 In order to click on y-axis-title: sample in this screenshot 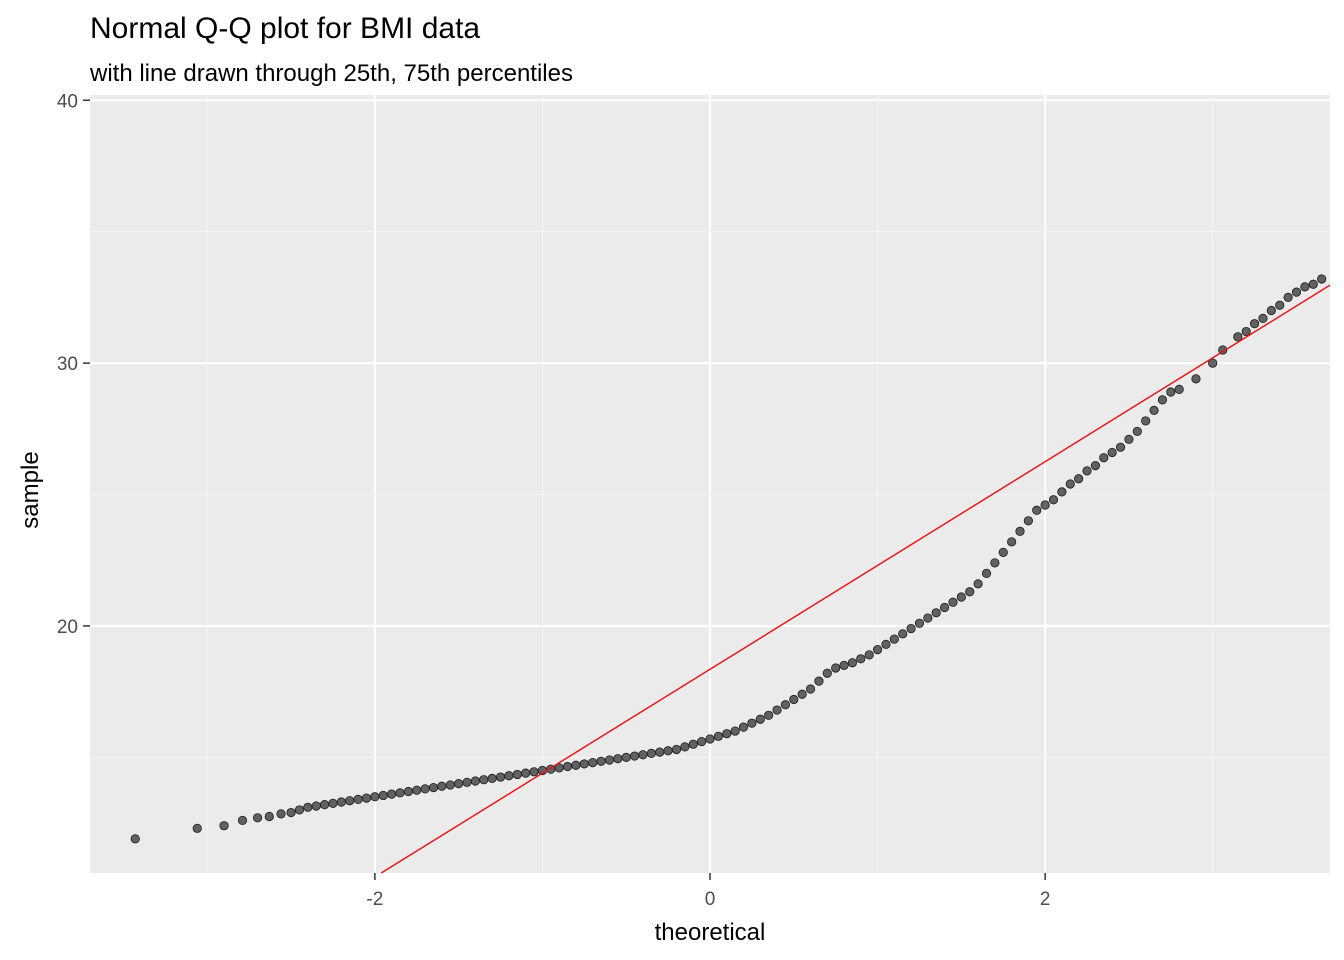, I will do `click(30, 489)`.